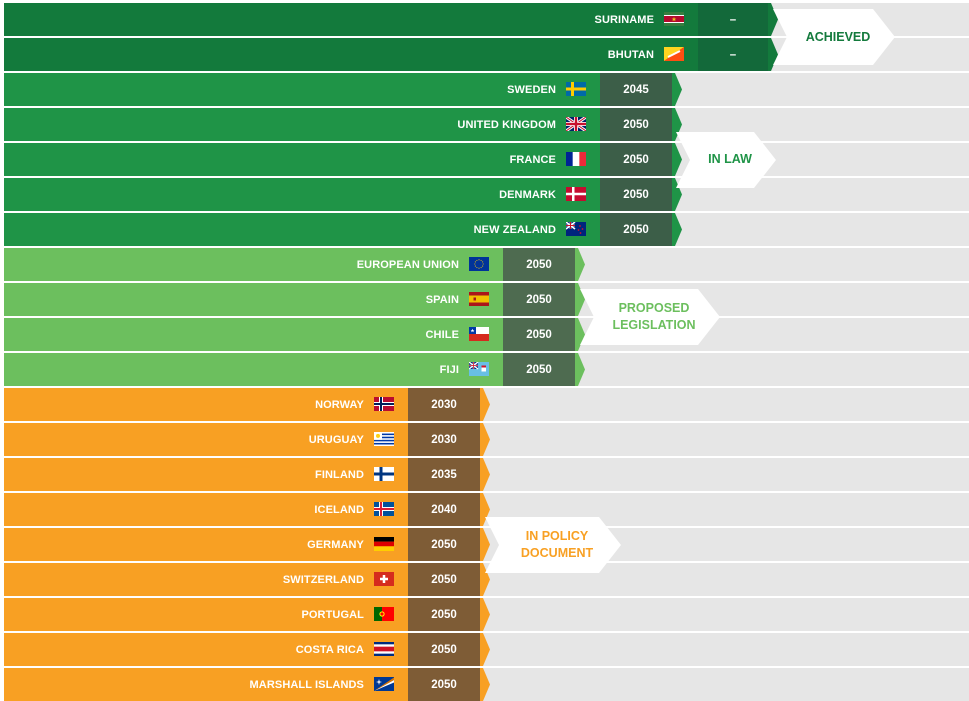 The height and width of the screenshot is (701, 969). What do you see at coordinates (384, 579) in the screenshot?
I see `switzerland-flag-icon` at bounding box center [384, 579].